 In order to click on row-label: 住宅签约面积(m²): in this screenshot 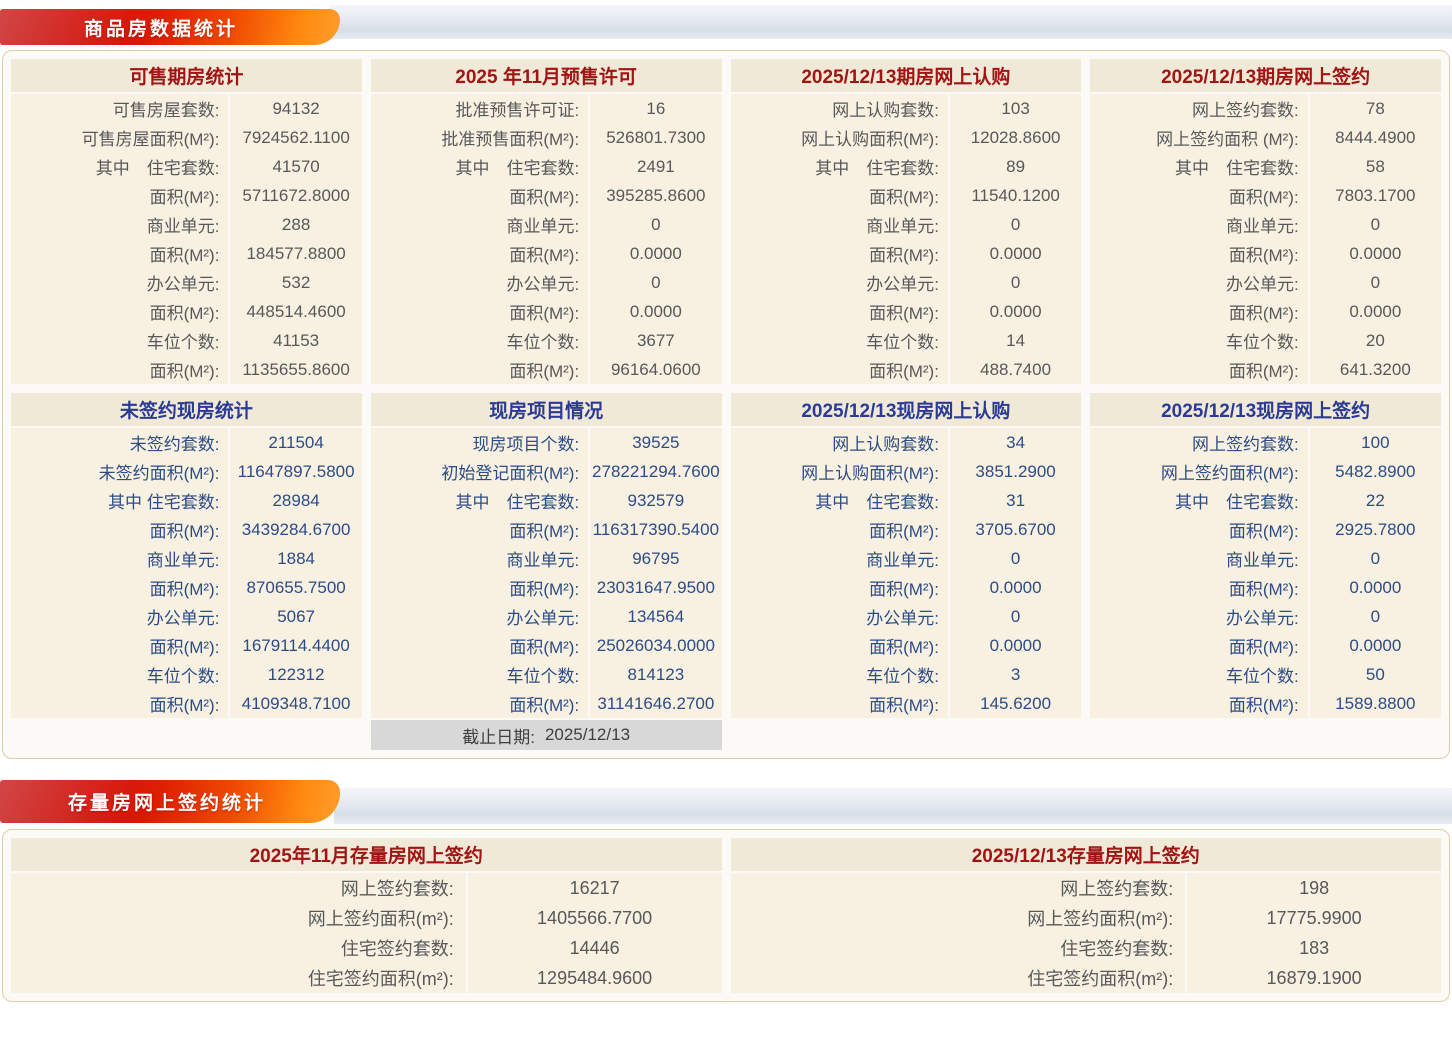, I will do `click(238, 978)`.